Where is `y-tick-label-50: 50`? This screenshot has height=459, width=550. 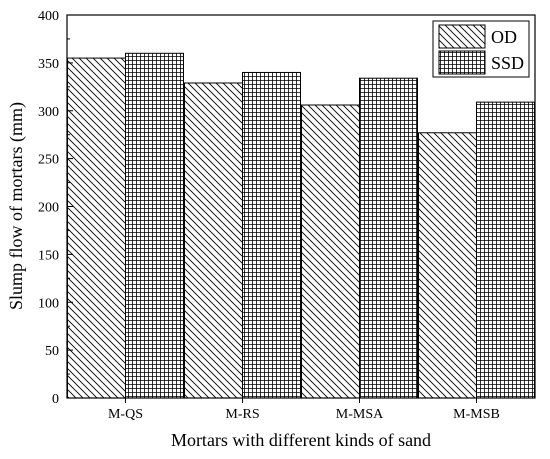
y-tick-label-50: 50 is located at coordinates (52, 351).